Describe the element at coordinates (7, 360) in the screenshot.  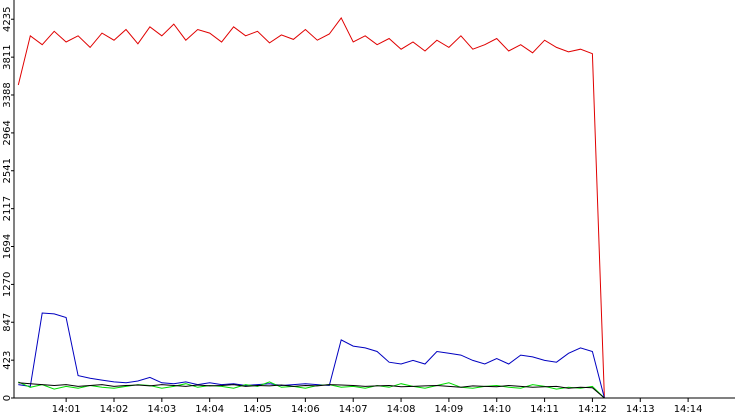
I see `y-tick-label: 423` at that location.